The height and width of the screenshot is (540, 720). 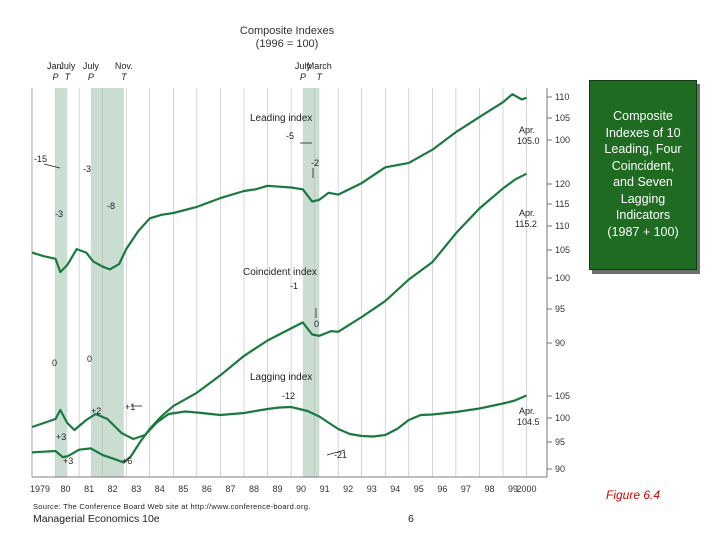 What do you see at coordinates (527, 213) in the screenshot?
I see `end-label-coincident-month: Apr.` at bounding box center [527, 213].